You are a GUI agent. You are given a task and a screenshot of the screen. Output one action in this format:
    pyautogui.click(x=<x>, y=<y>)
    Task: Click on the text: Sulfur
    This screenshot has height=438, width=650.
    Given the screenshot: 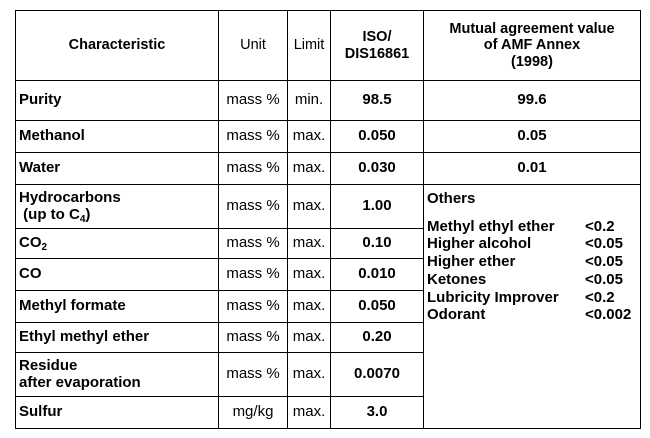 What is the action you would take?
    pyautogui.click(x=41, y=412)
    